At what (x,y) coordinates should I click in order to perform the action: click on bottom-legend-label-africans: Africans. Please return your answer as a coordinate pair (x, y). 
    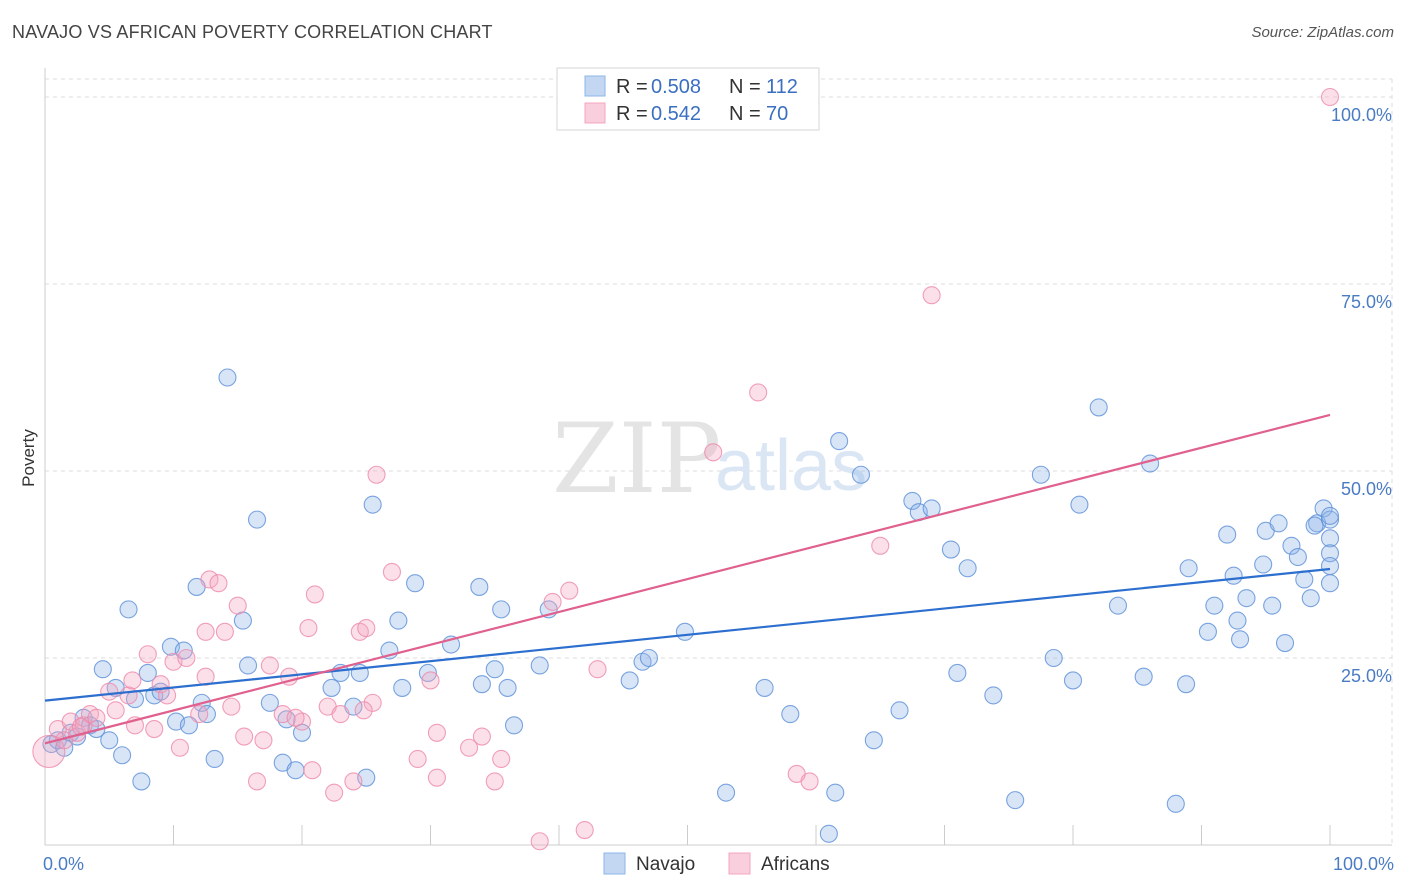
    Looking at the image, I should click on (795, 864).